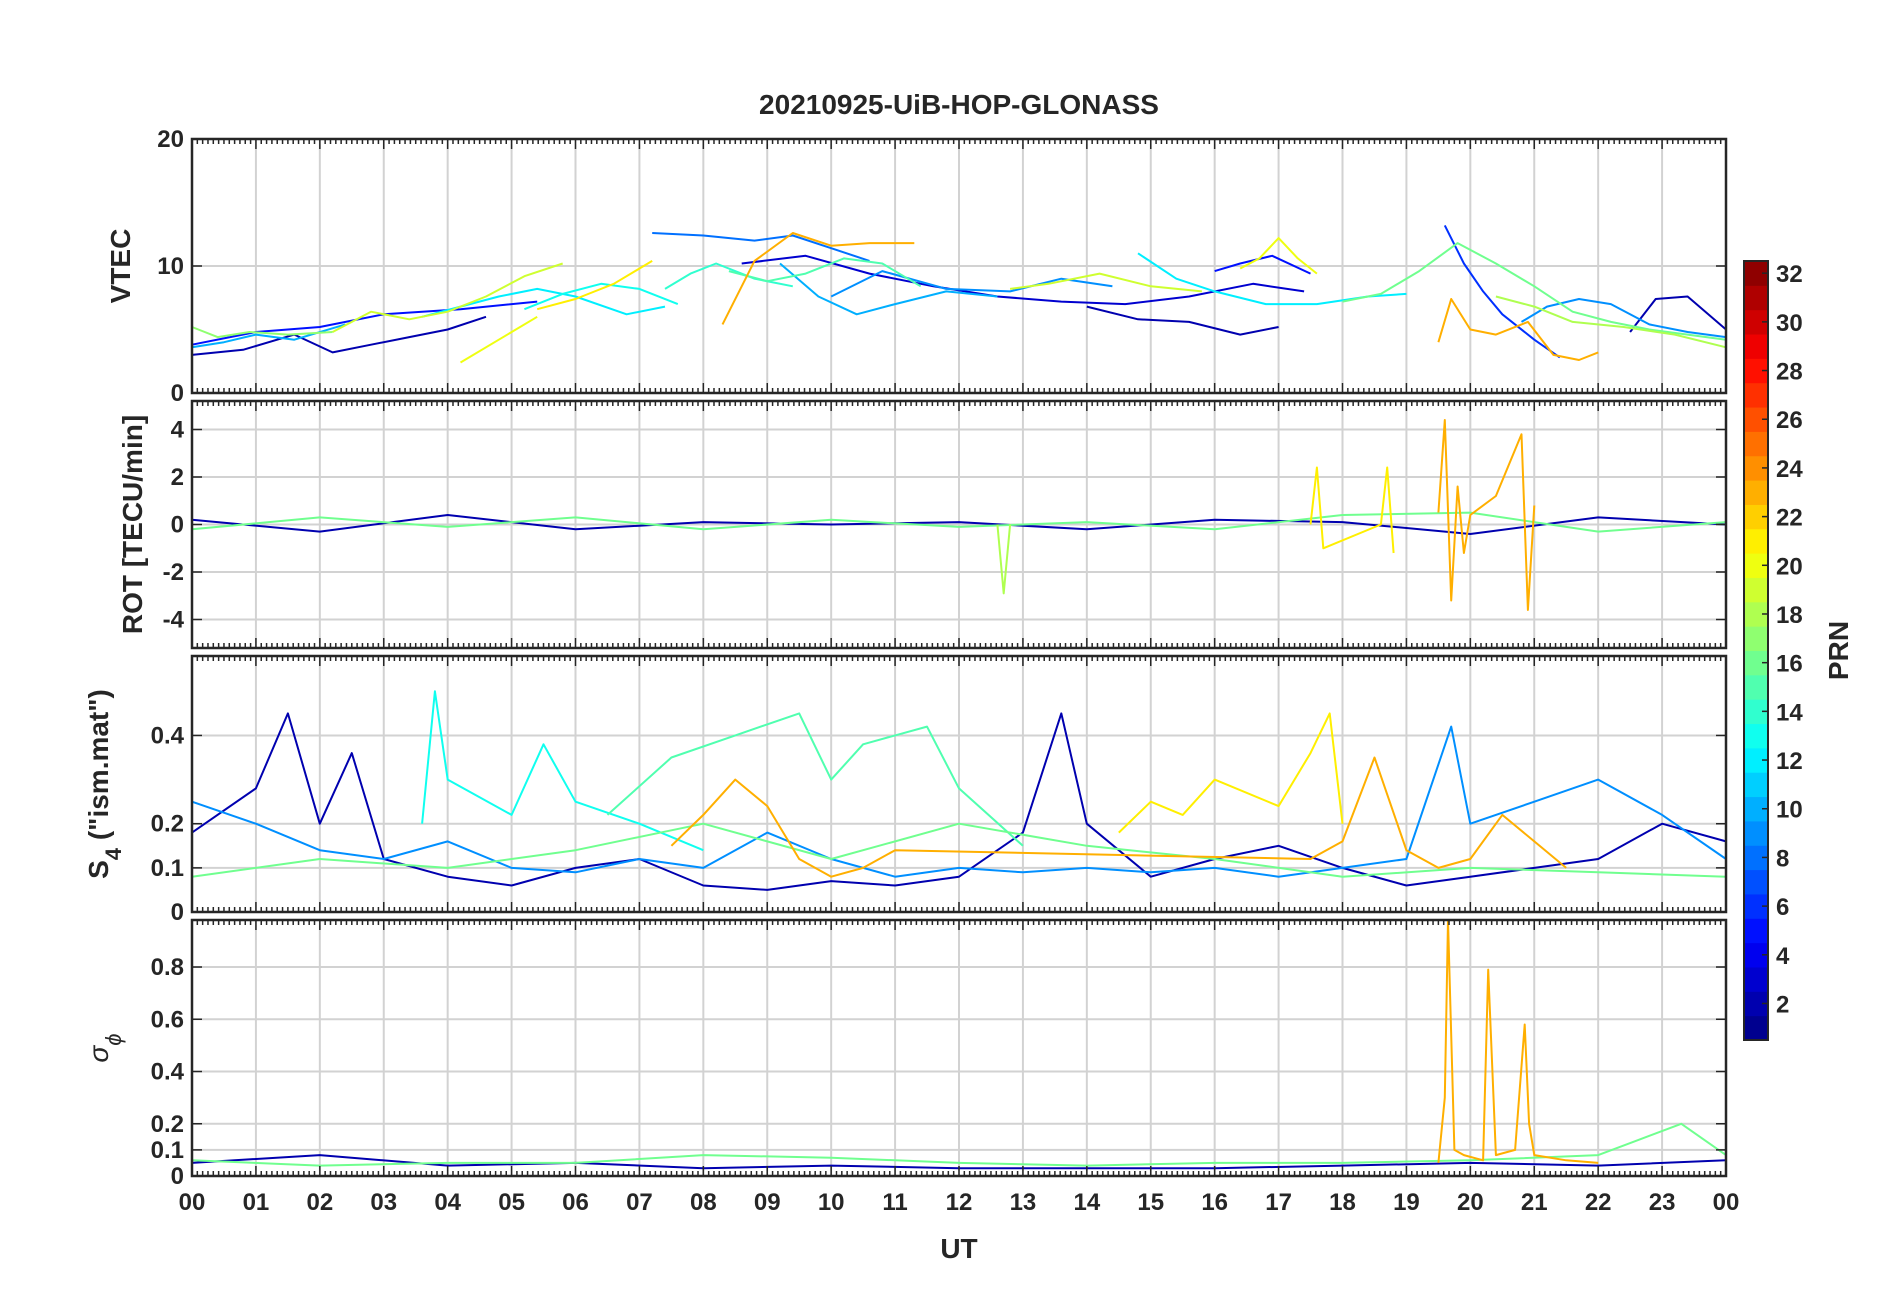  What do you see at coordinates (511, 1202) in the screenshot?
I see `x-tick-label: 05` at bounding box center [511, 1202].